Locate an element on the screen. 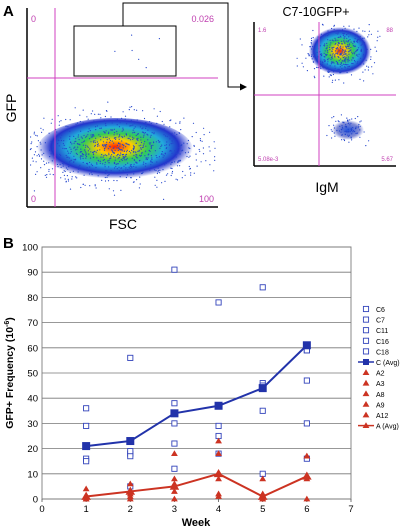 Image resolution: width=400 pixels, height=531 pixels. left-plot-quadrant-ur: 0.026 is located at coordinates (202, 19).